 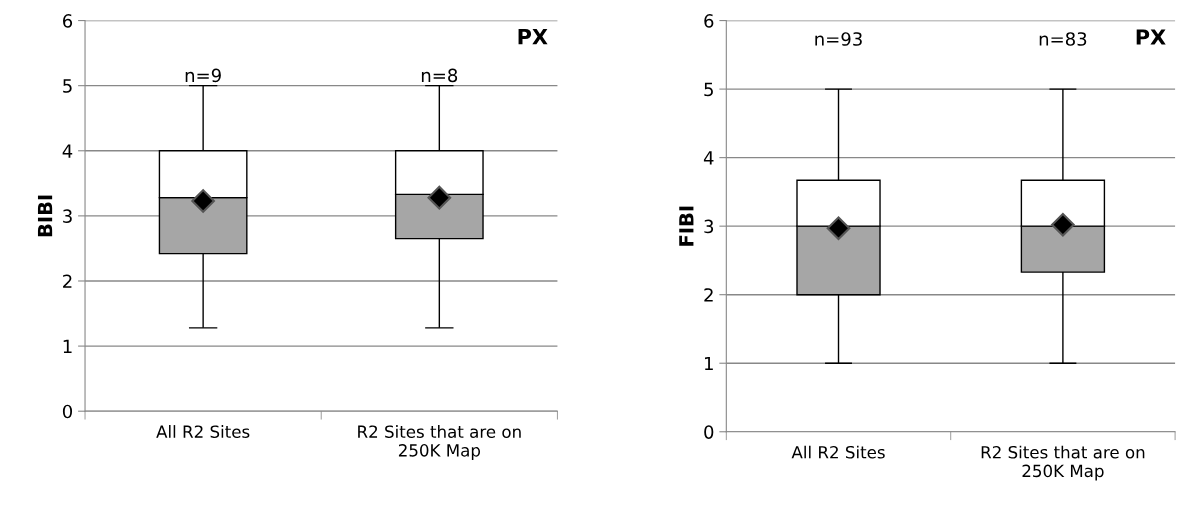 What do you see at coordinates (1063, 39) in the screenshot?
I see `annotation: n=83` at bounding box center [1063, 39].